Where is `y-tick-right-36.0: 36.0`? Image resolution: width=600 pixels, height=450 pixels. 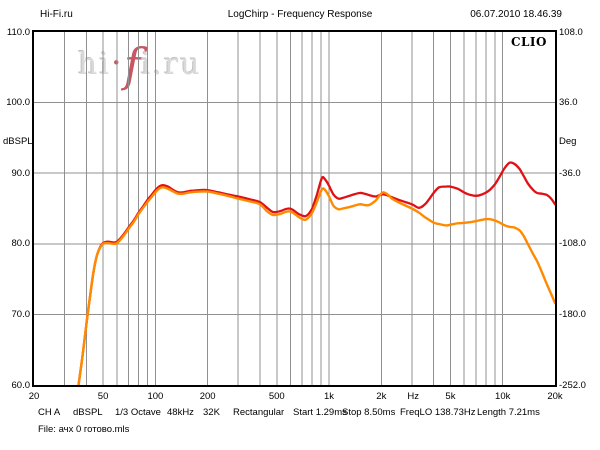 y-tick-right-36.0: 36.0 is located at coordinates (568, 103).